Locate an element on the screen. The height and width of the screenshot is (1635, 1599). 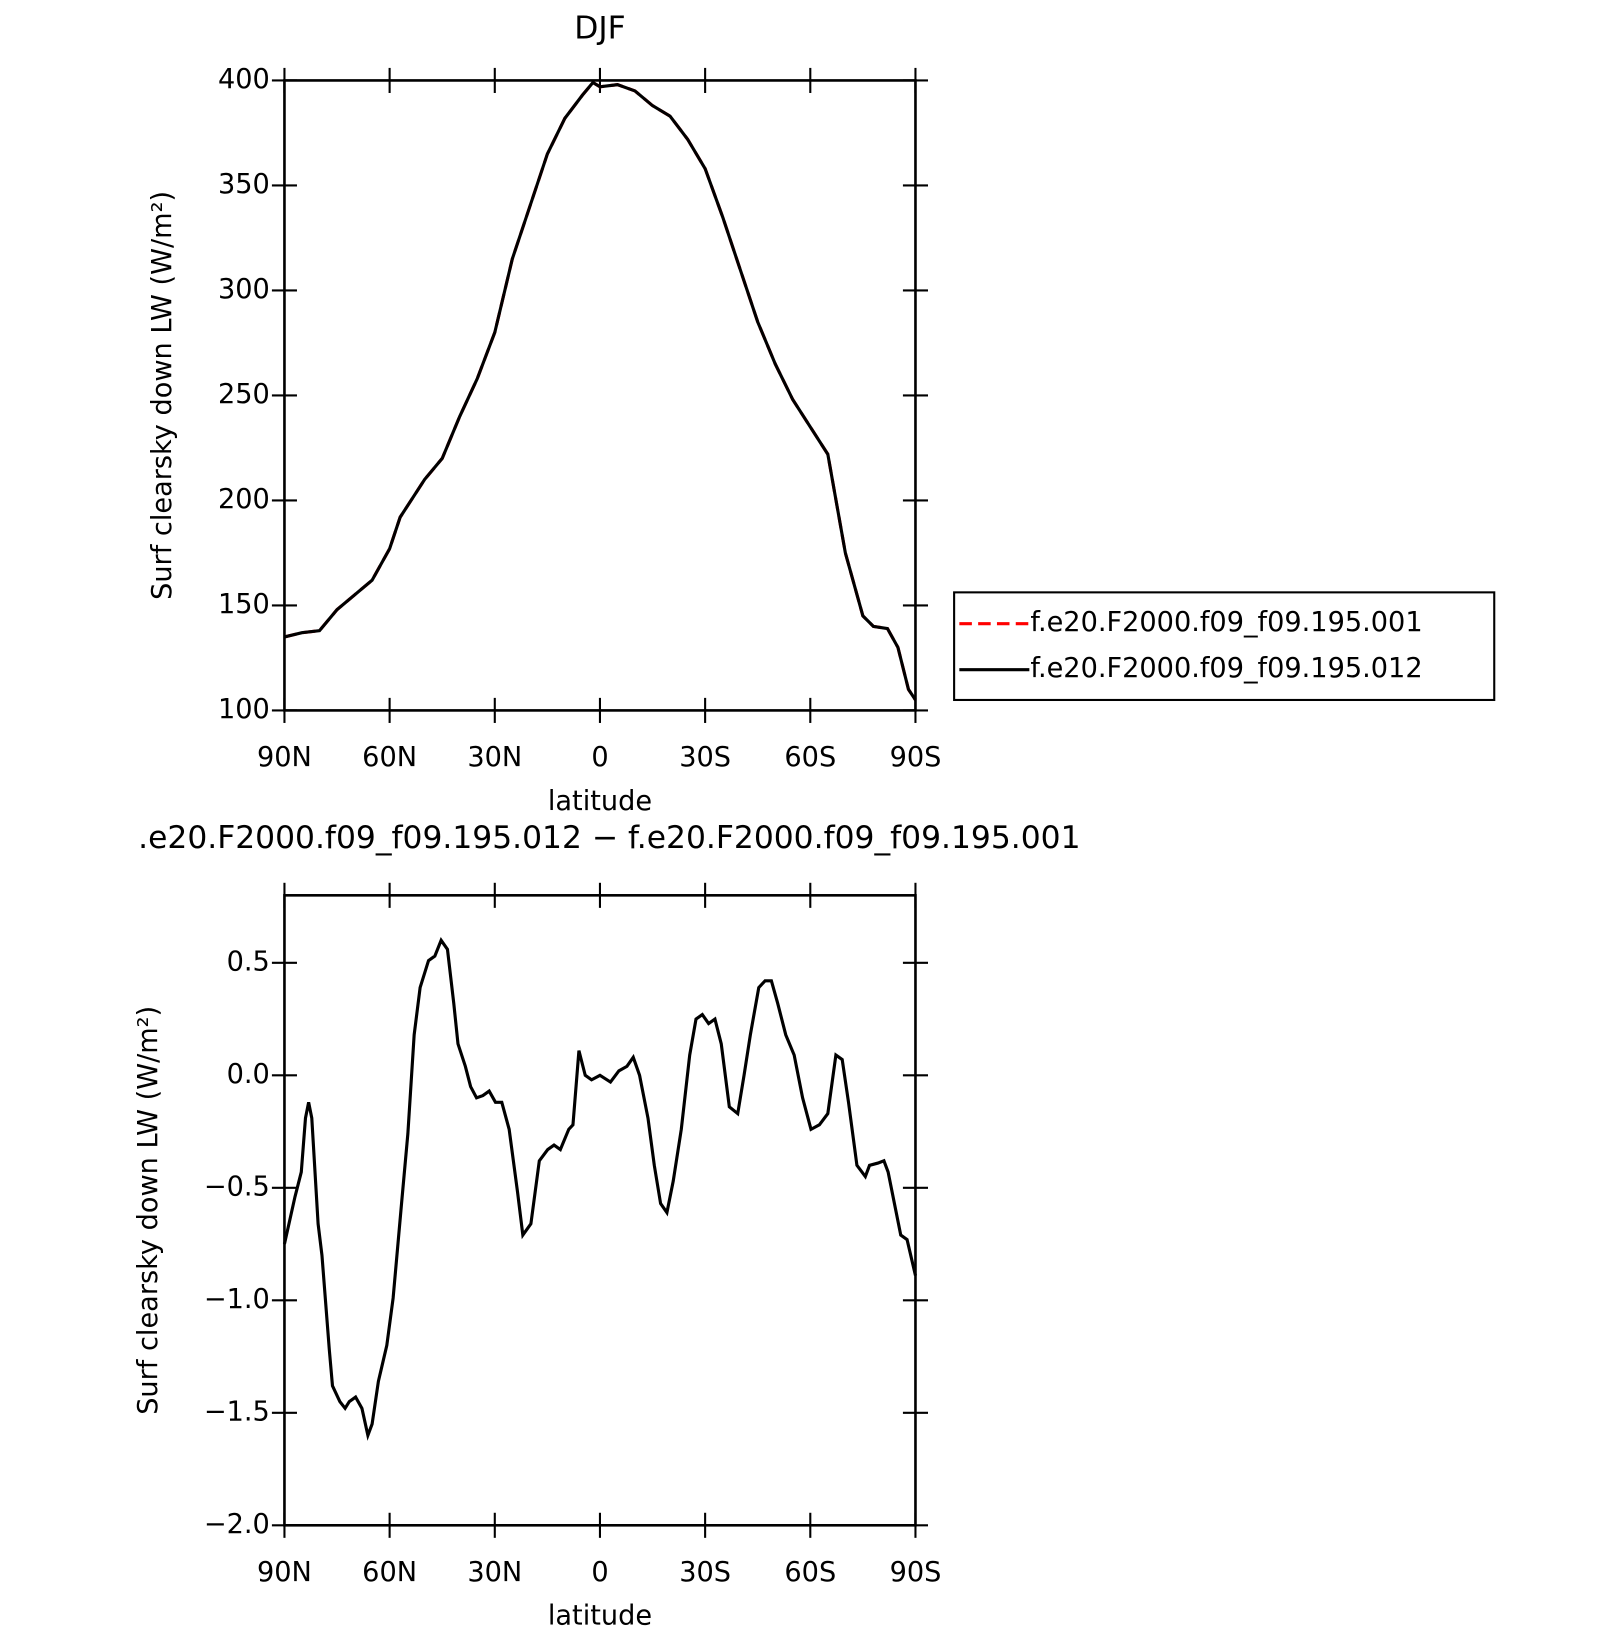
y-tick-label: 100 is located at coordinates (244, 709).